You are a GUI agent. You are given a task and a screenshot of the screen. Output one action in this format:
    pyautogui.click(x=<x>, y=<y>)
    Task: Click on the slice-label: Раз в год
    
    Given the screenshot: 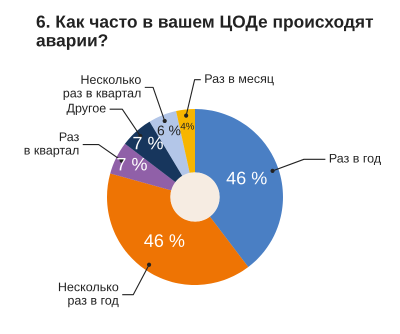 What is the action you would take?
    pyautogui.click(x=355, y=160)
    